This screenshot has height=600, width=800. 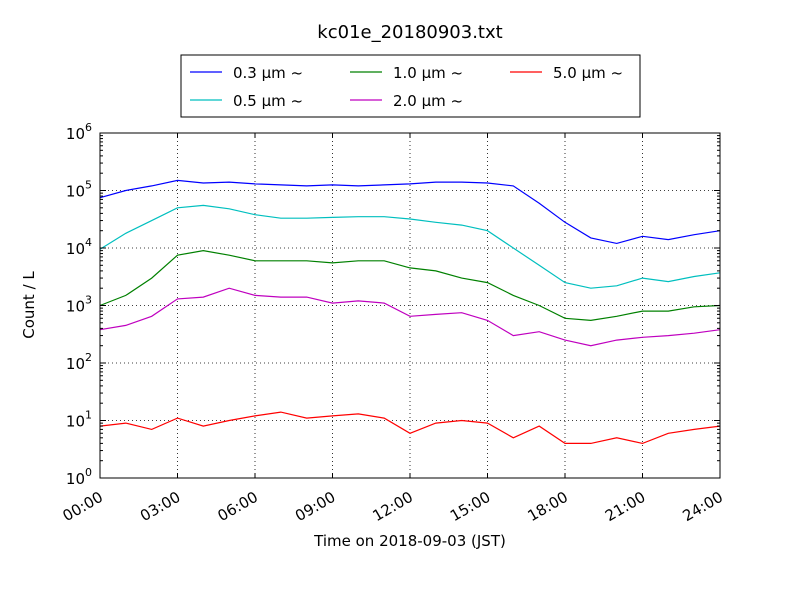 I want to click on x-tick-label: 24:00, so click(x=703, y=506).